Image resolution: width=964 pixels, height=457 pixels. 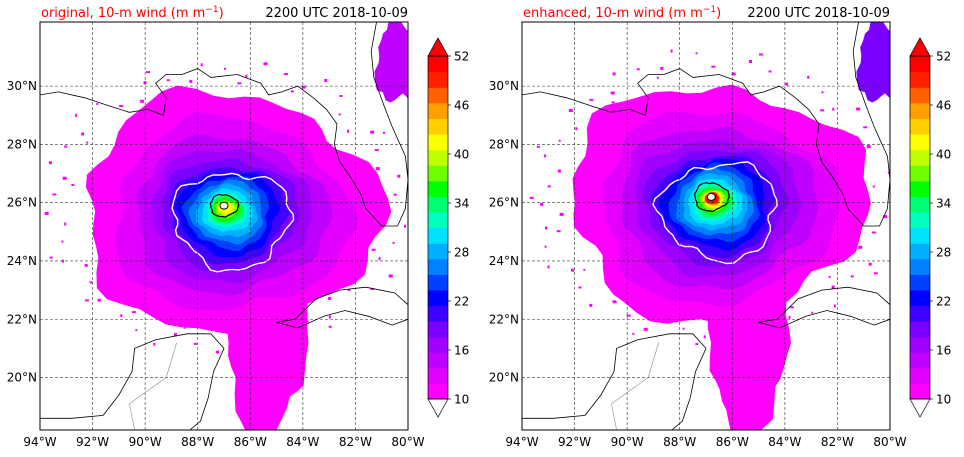 What do you see at coordinates (438, 408) in the screenshot?
I see `colorbar-extend-min` at bounding box center [438, 408].